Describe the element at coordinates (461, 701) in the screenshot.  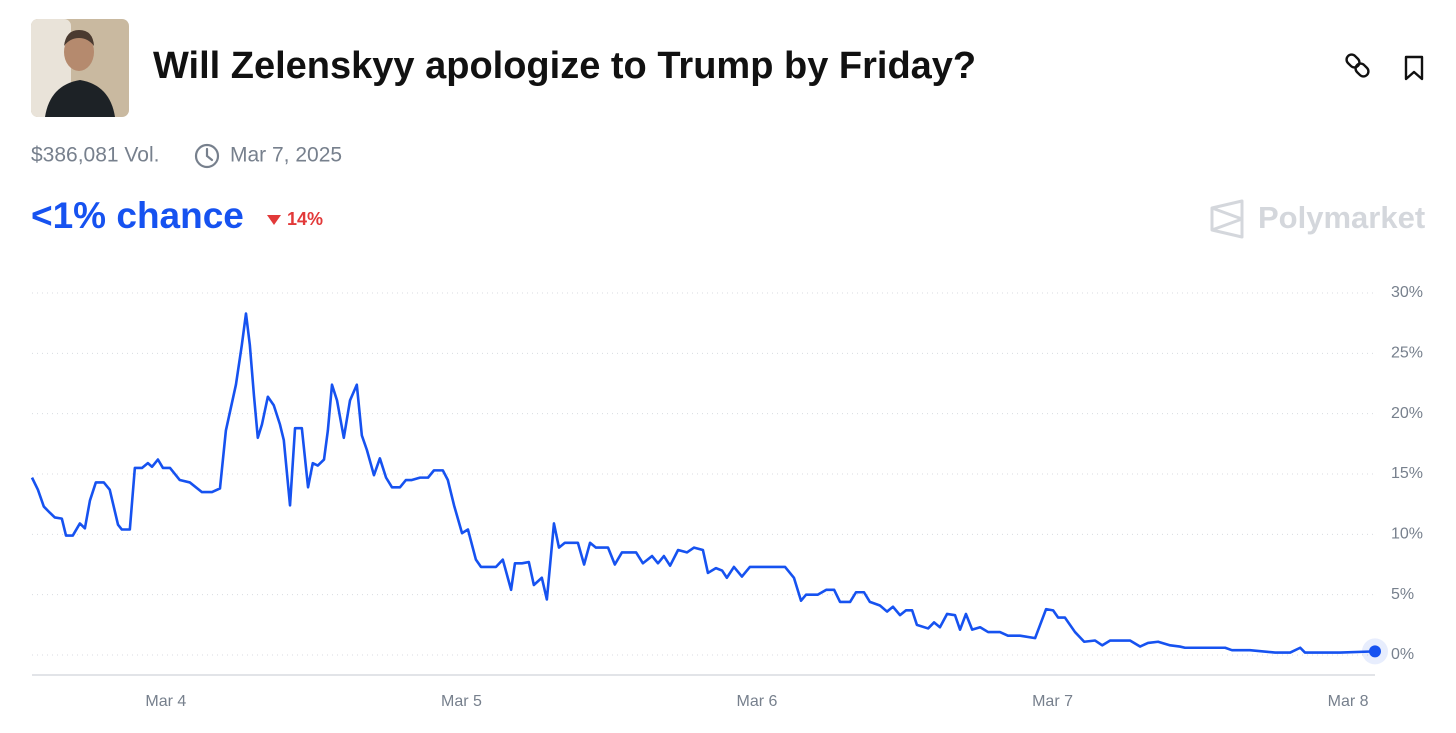
I see `x-tick-label: Mar 5` at that location.